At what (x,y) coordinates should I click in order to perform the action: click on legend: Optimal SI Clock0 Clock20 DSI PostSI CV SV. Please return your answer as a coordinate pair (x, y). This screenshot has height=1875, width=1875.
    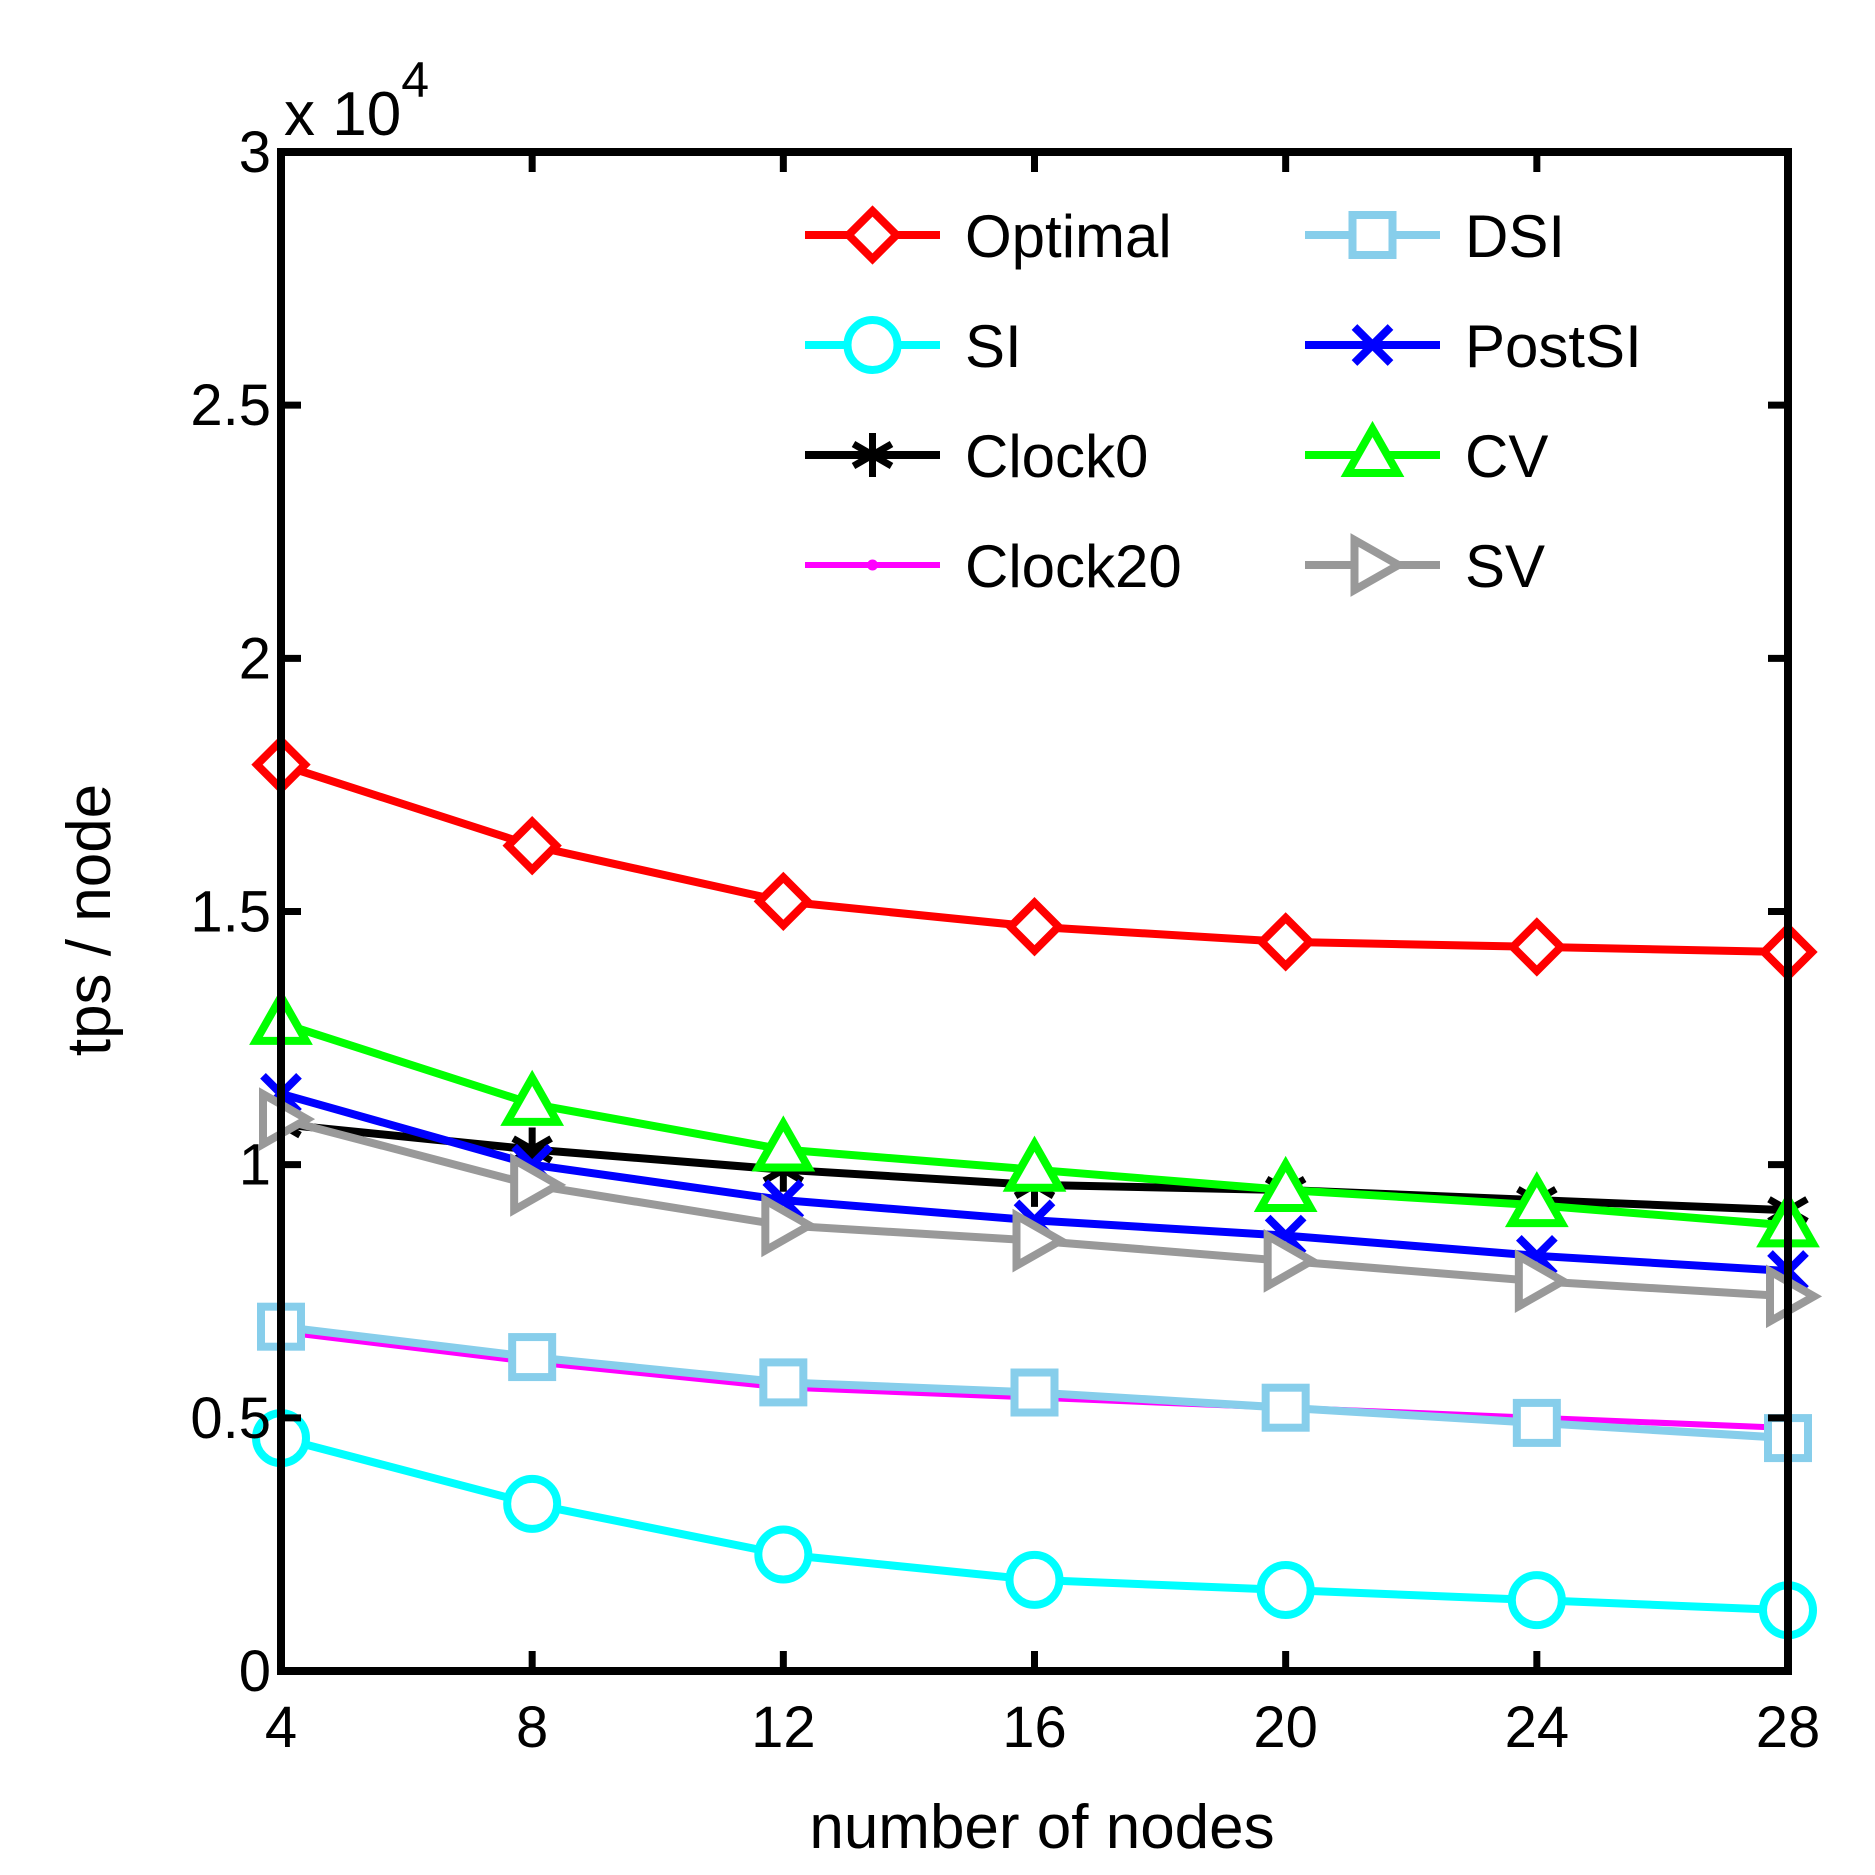
    Looking at the image, I should click on (1223, 401).